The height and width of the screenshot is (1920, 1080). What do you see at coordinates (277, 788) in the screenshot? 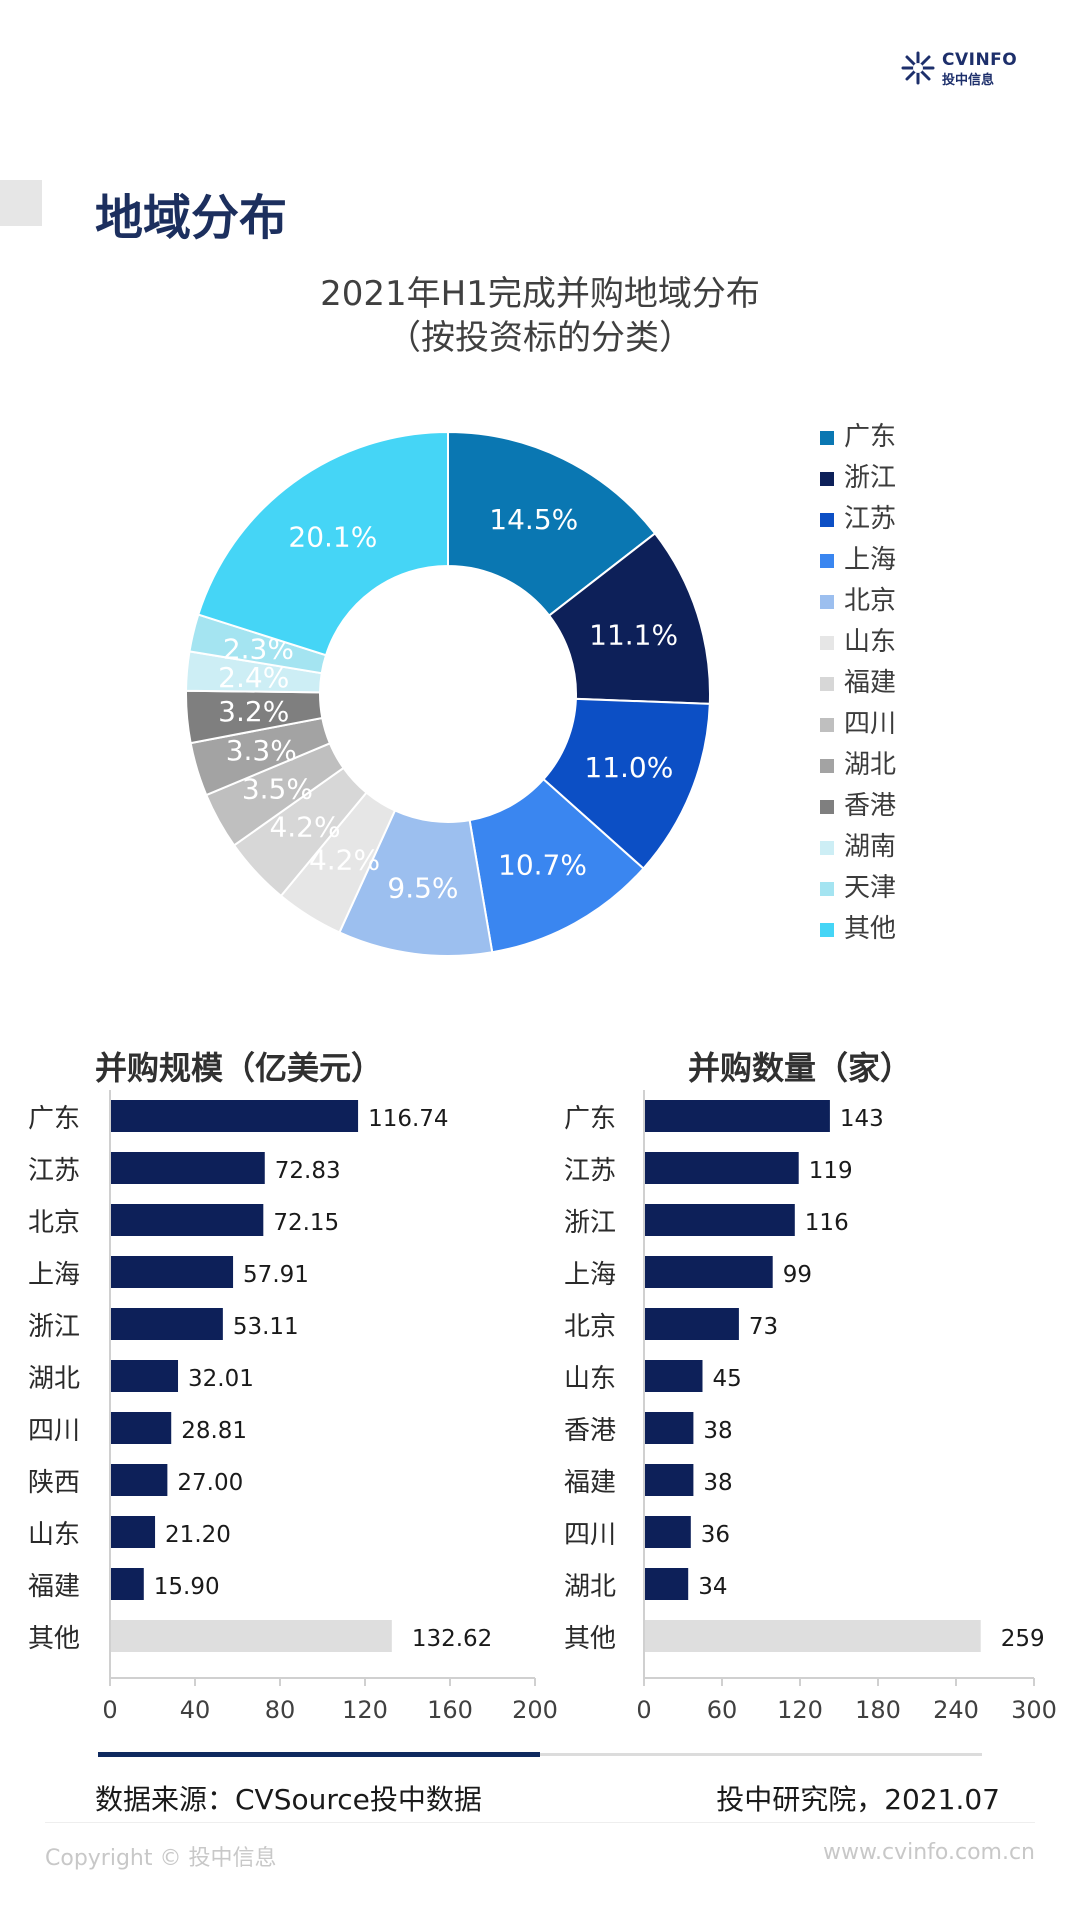
I see `donut-slice-label: 3.5%` at bounding box center [277, 788].